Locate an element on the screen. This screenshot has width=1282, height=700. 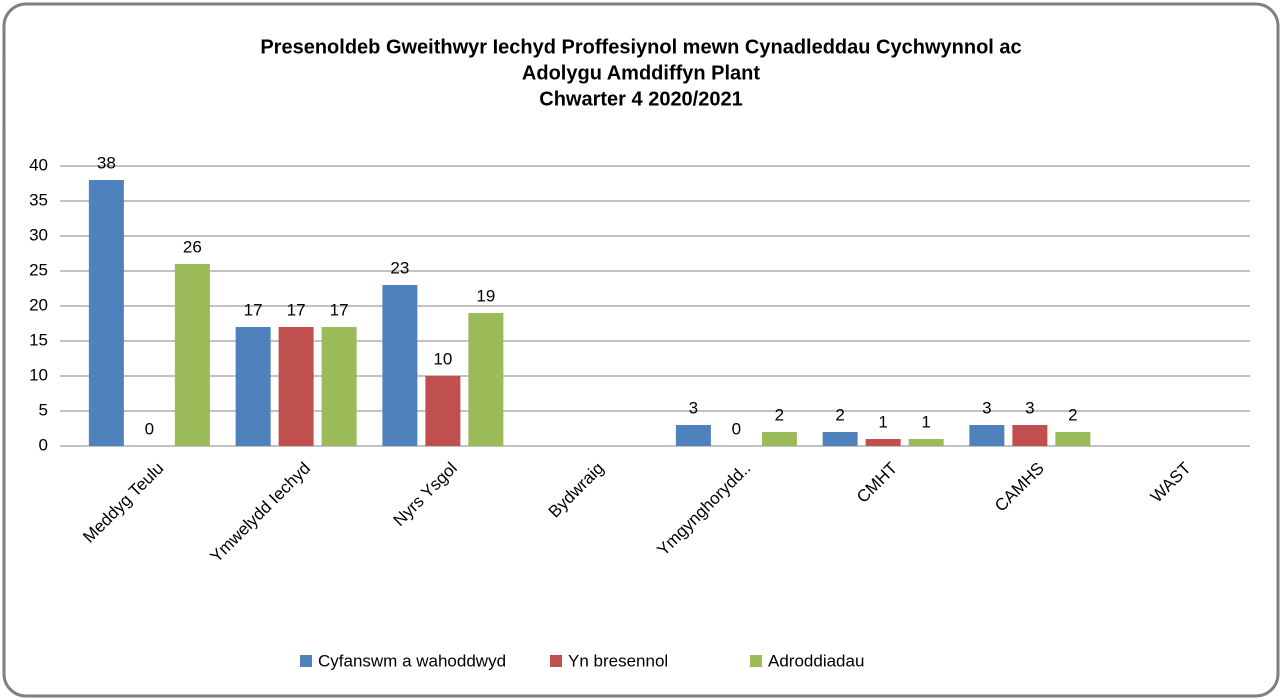
y-tick-label: 35 is located at coordinates (38, 199).